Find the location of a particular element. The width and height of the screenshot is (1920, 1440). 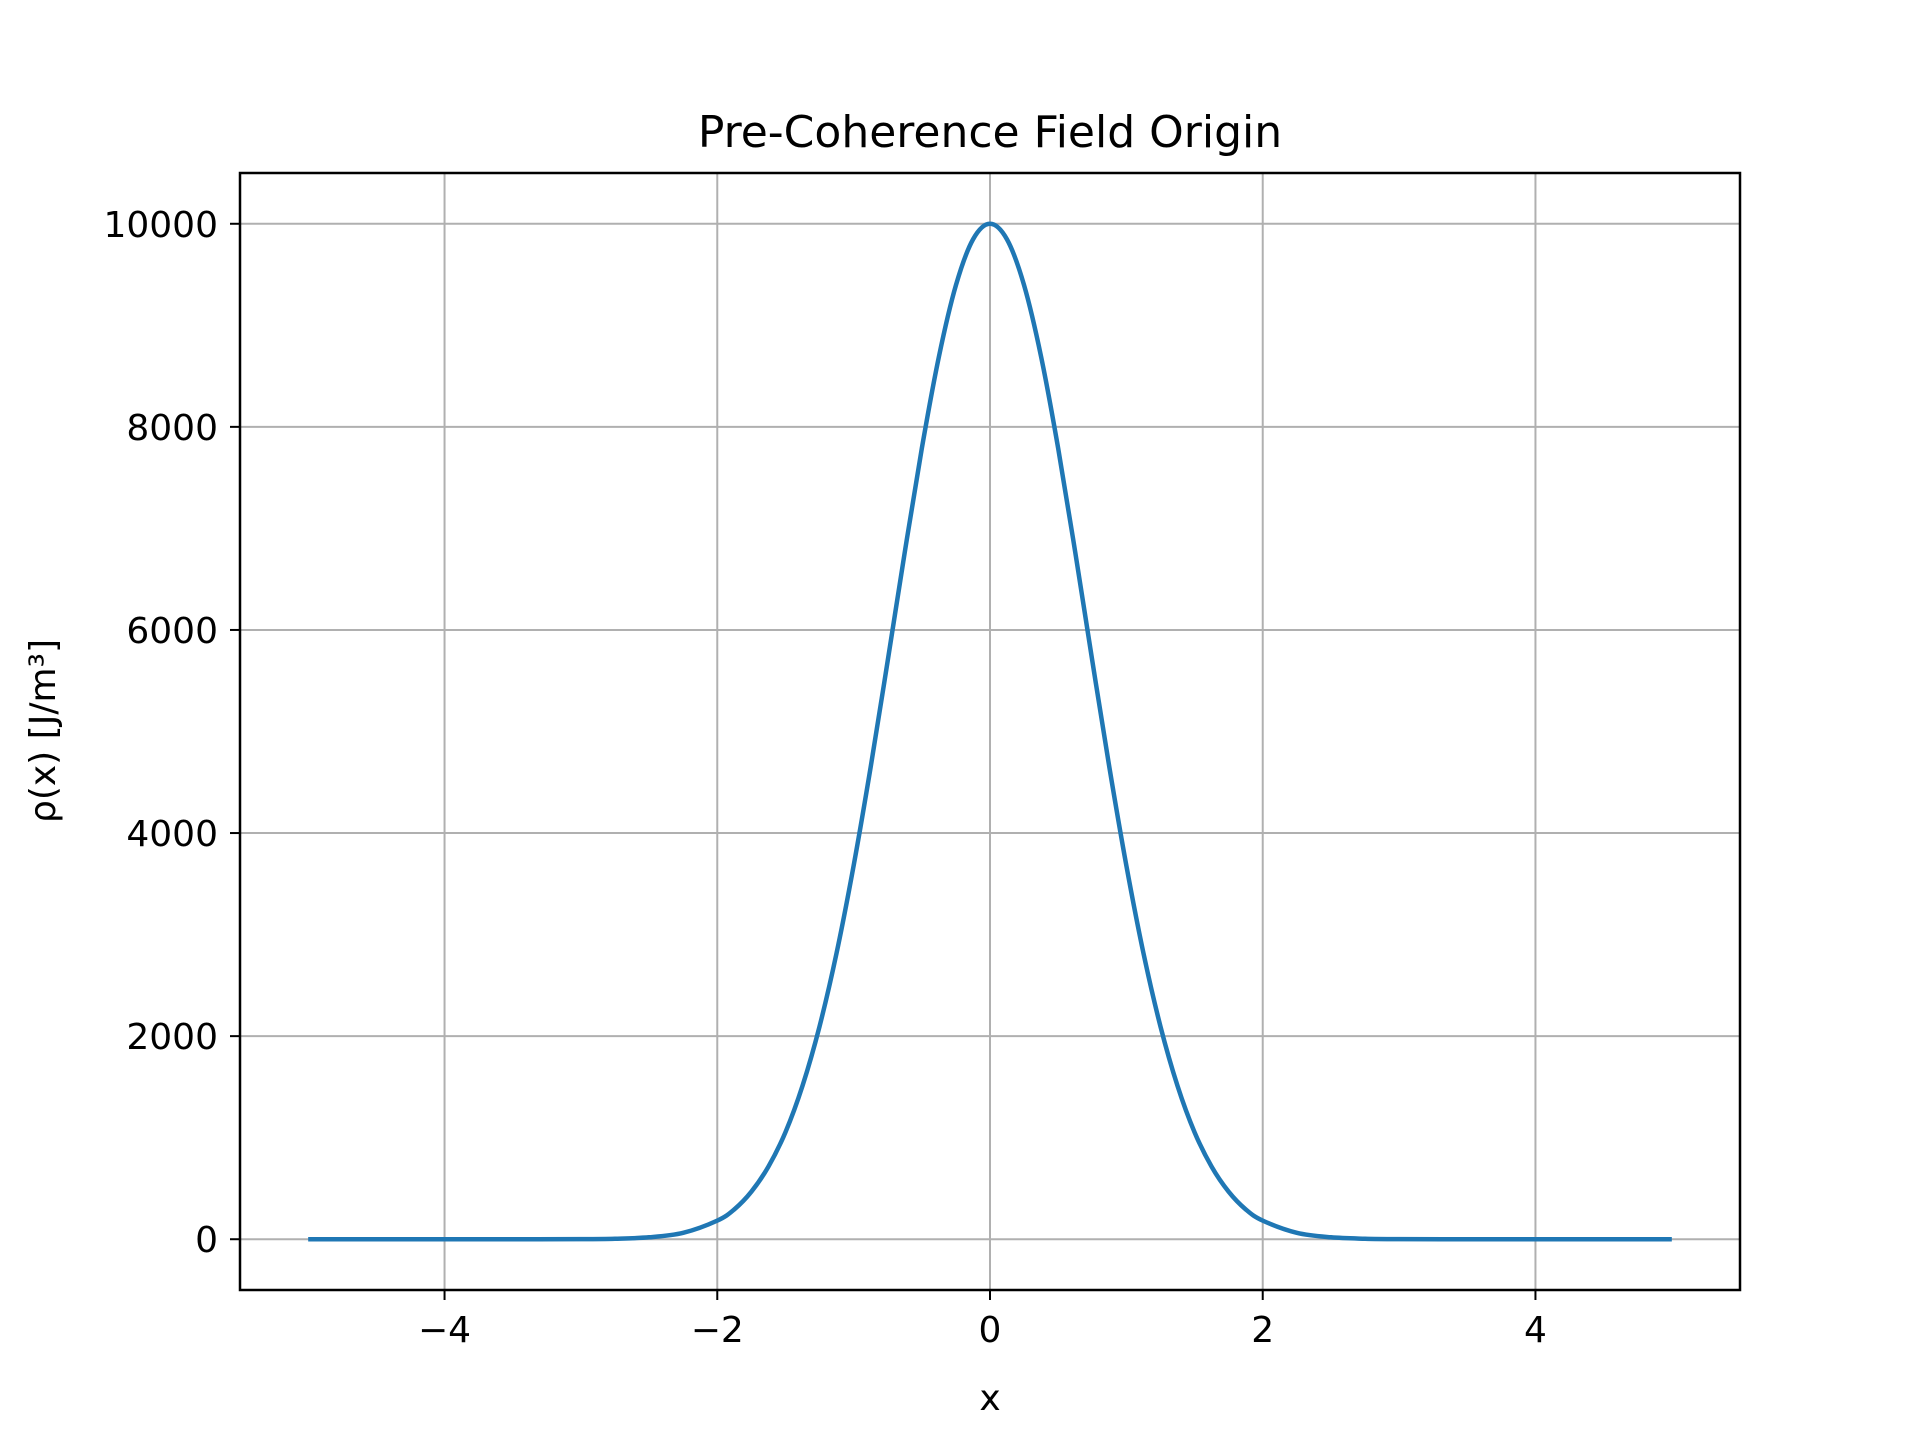

x-tick-label: 2 is located at coordinates (1262, 1330).